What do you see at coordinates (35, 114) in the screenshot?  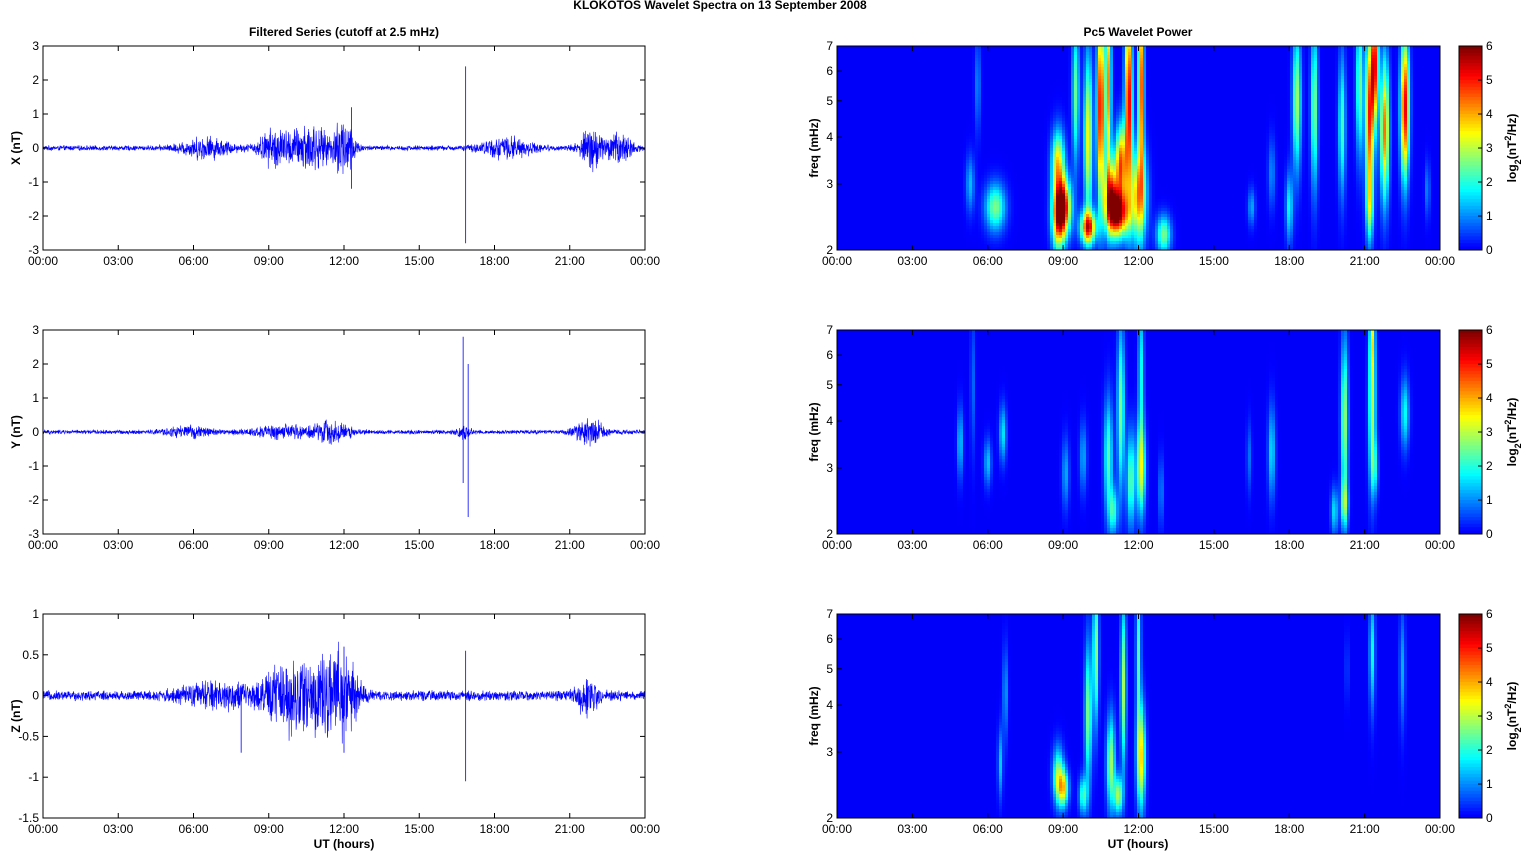 I see `timeseries-ytick-label: 1` at bounding box center [35, 114].